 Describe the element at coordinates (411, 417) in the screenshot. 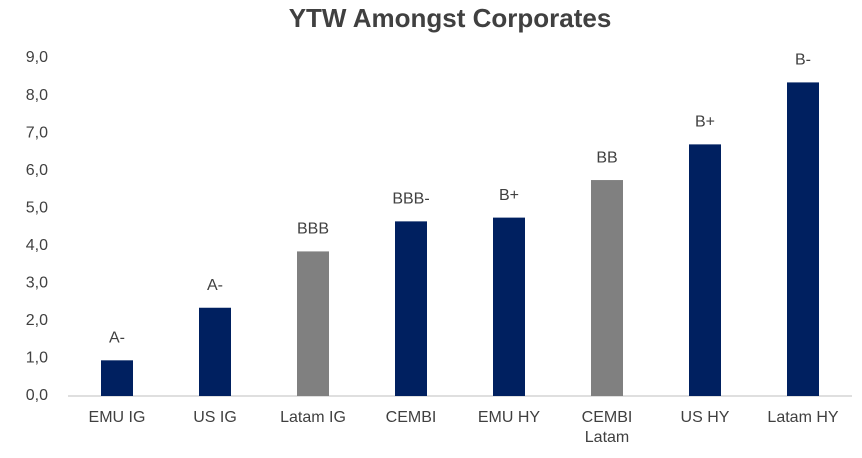

I see `x-tick-label: CEMBI` at that location.